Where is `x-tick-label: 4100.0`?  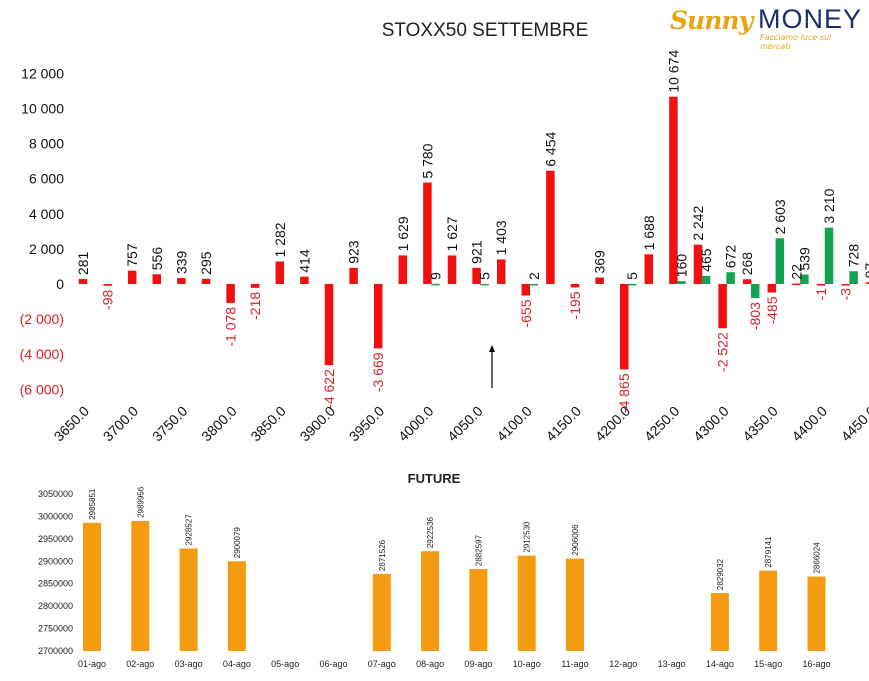 x-tick-label: 4100.0 is located at coordinates (514, 424).